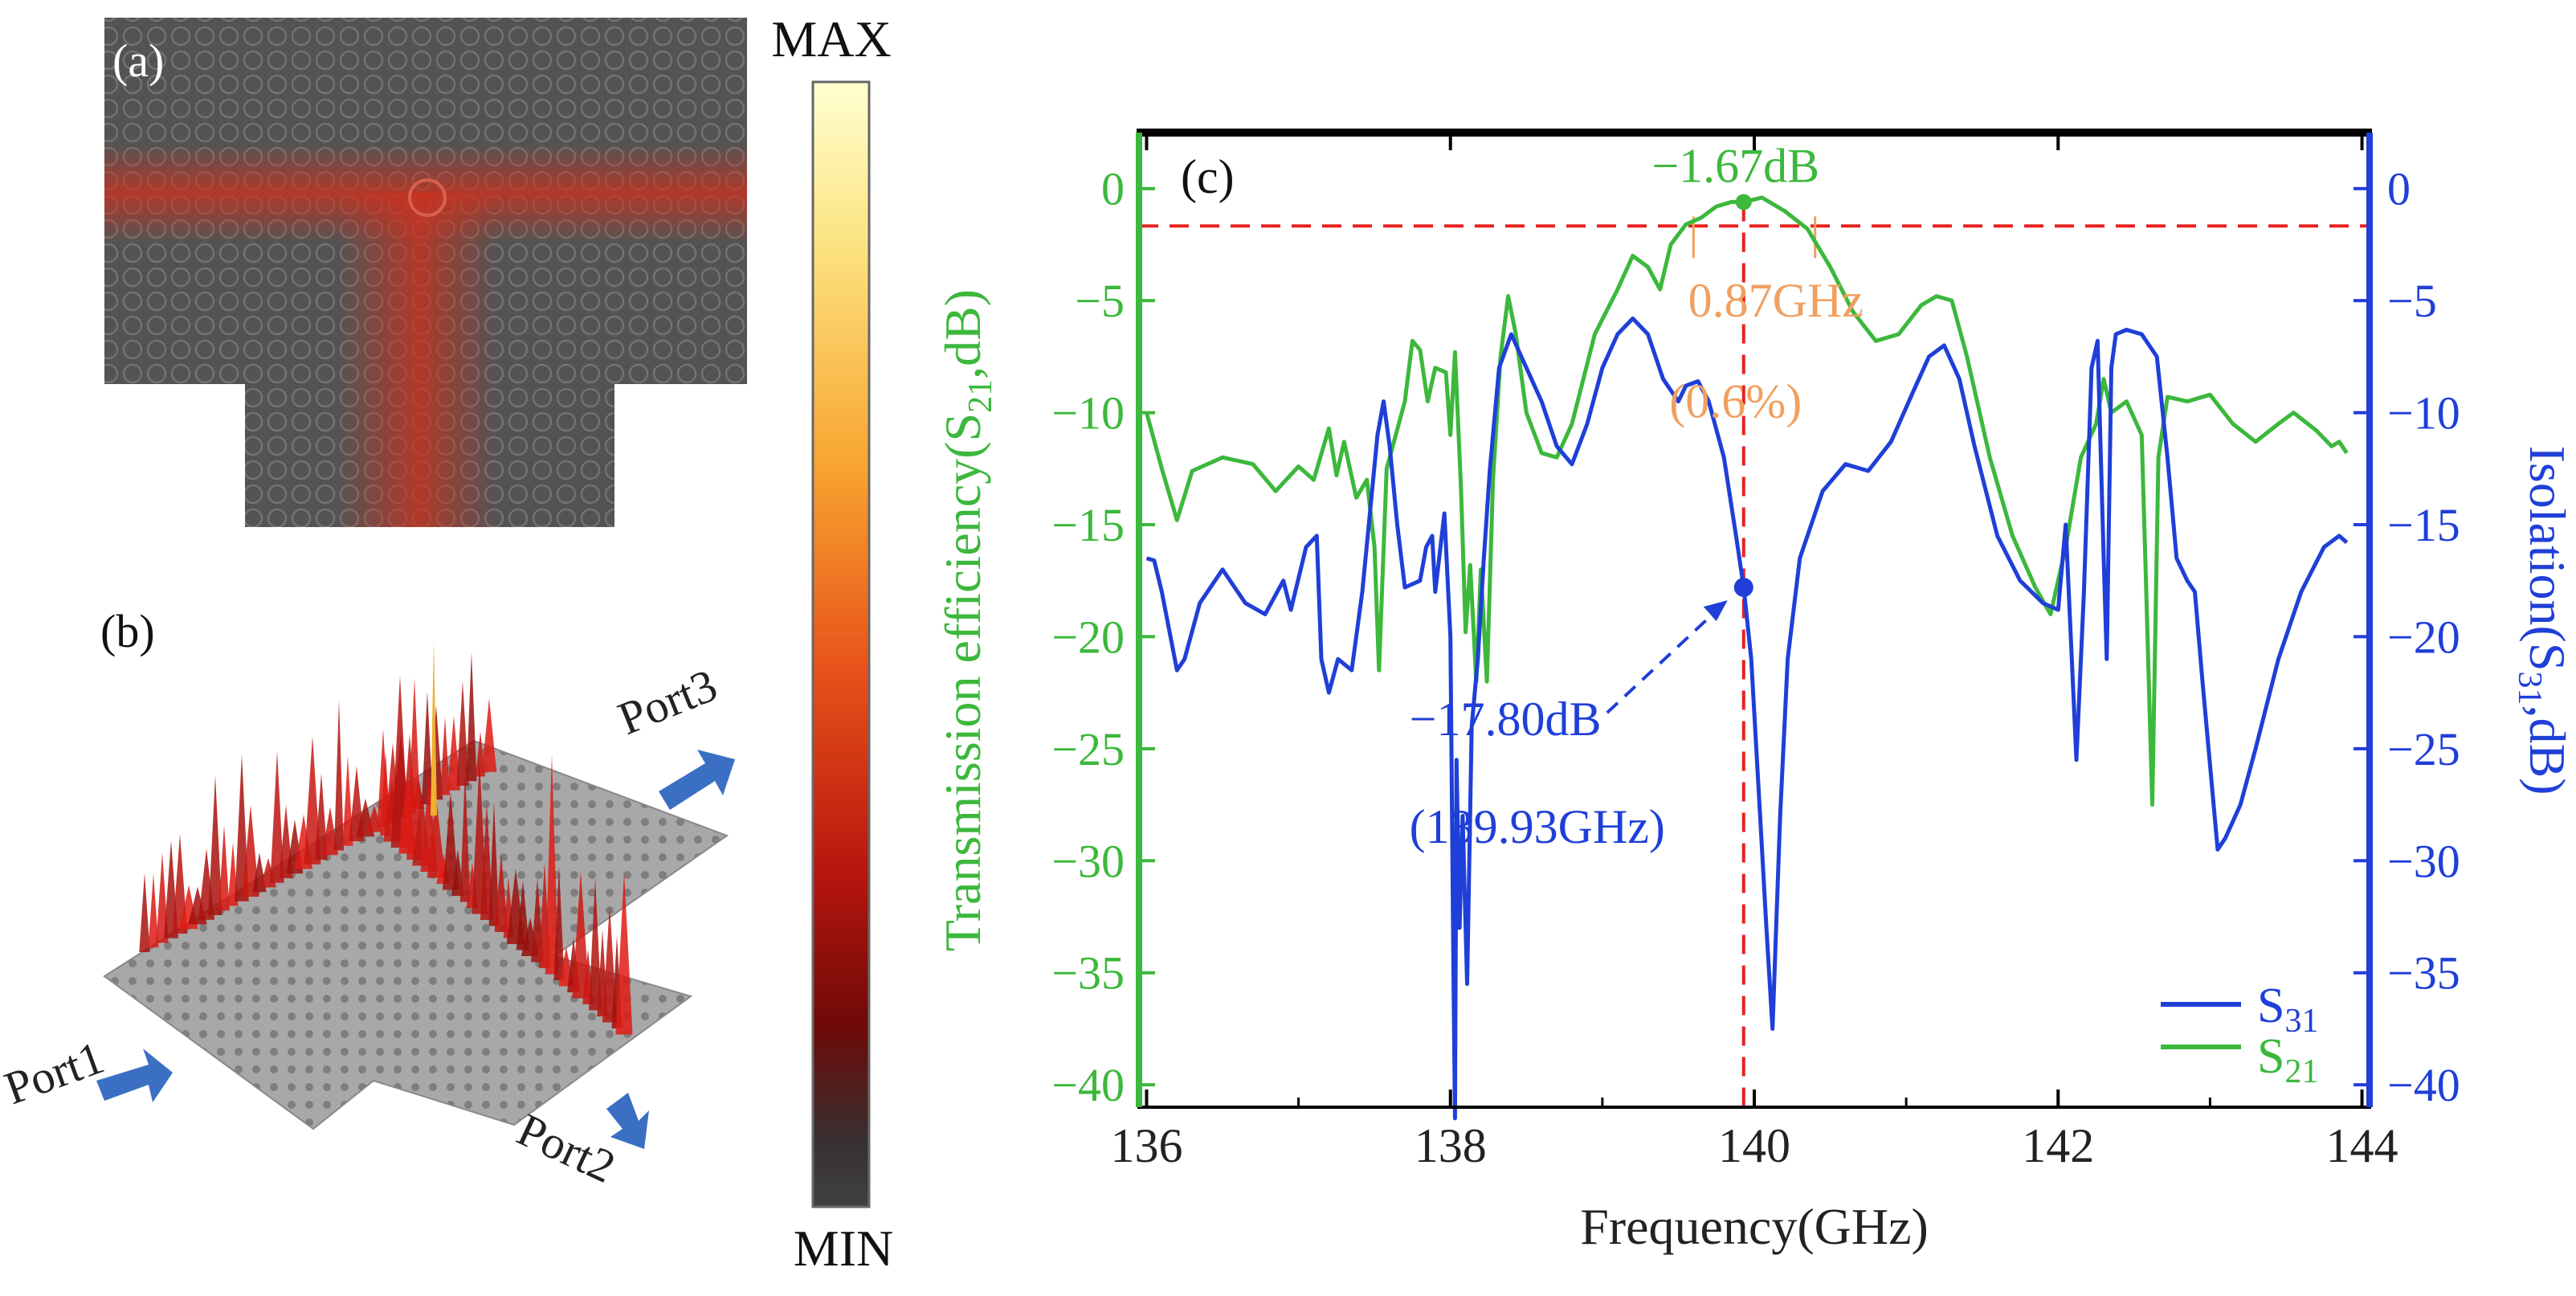 The image size is (2576, 1296). I want to click on chart-panel-label: (c), so click(1208, 176).